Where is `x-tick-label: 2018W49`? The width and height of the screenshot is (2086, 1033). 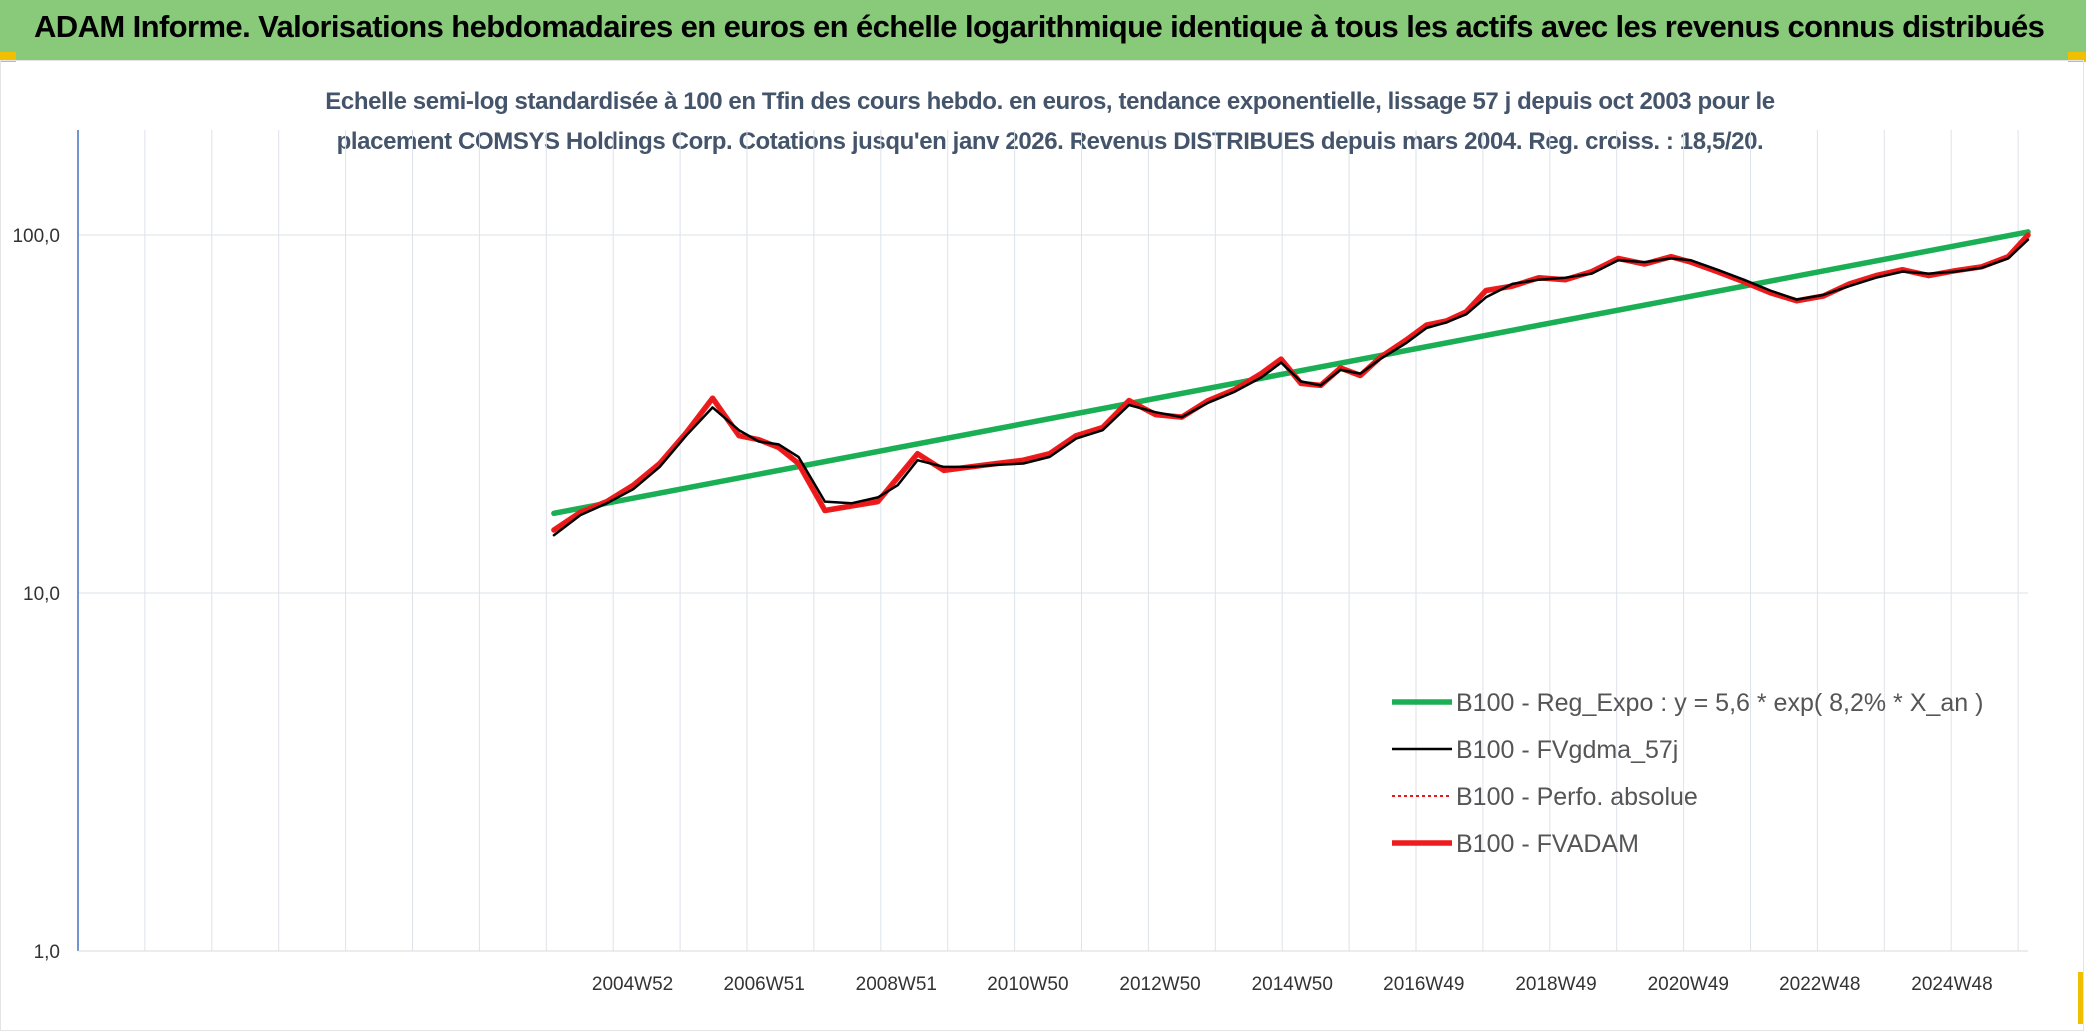
x-tick-label: 2018W49 is located at coordinates (1555, 984).